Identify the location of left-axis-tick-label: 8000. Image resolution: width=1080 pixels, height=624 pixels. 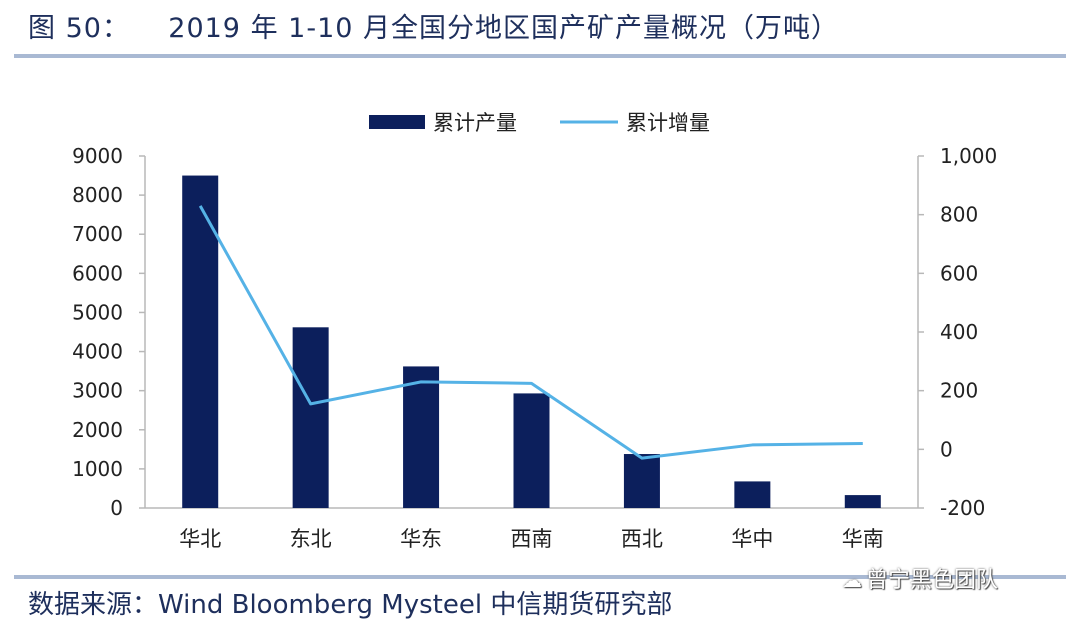
(97, 195).